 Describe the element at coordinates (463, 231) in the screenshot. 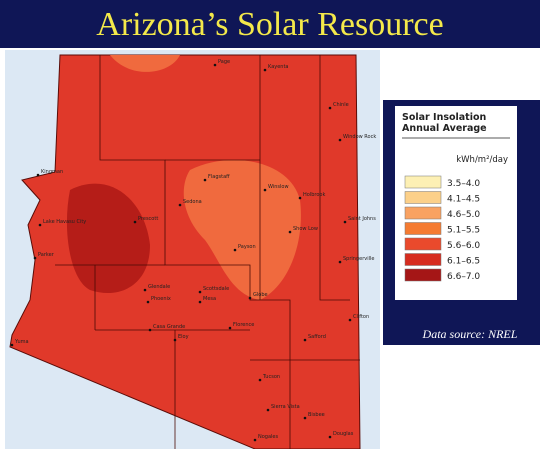

I see `legend-label: 5.1–5.5` at that location.